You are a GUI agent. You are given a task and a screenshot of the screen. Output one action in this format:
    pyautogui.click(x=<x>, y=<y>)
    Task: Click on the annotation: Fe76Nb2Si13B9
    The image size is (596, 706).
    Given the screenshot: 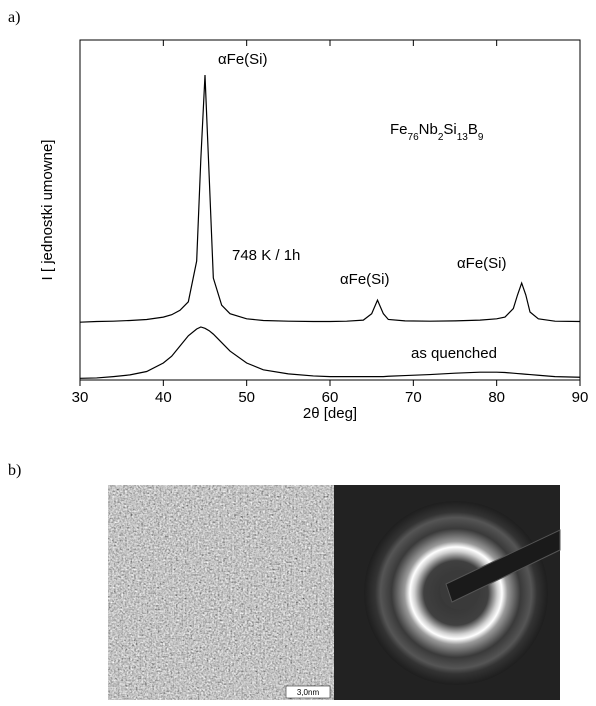 What is the action you would take?
    pyautogui.click(x=437, y=132)
    